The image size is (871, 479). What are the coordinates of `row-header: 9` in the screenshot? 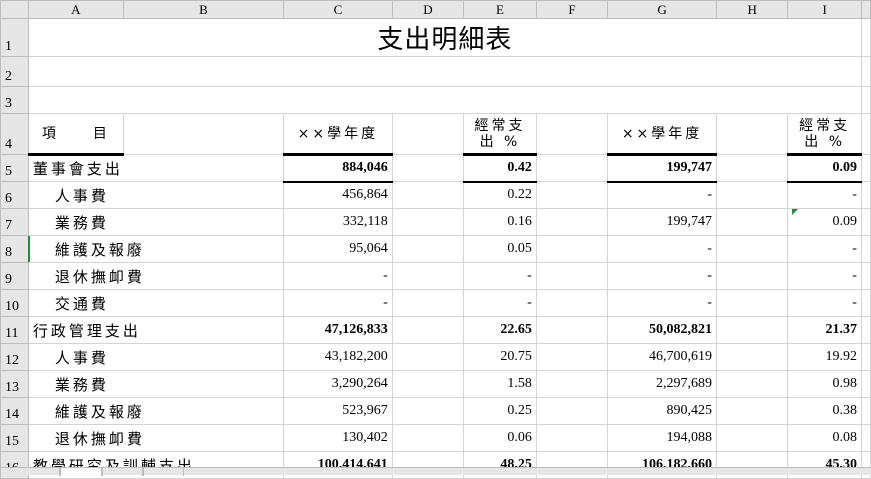 It's located at (14, 276).